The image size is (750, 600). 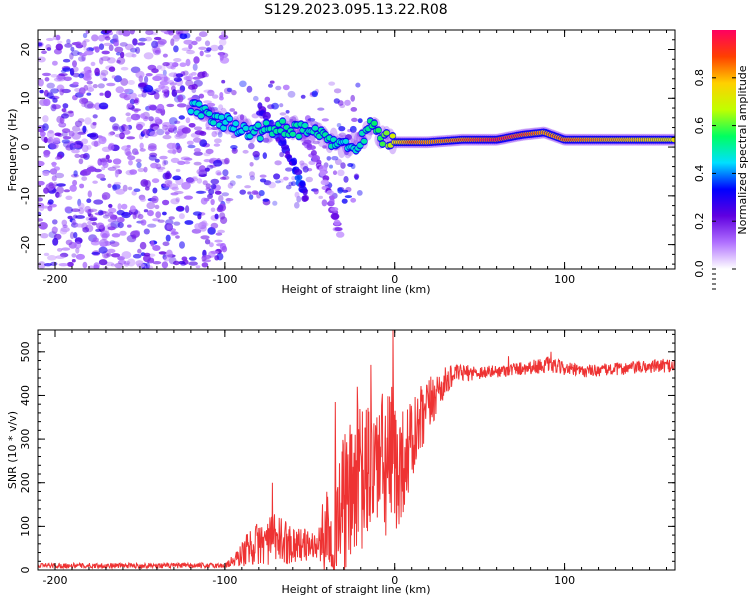 What do you see at coordinates (394, 580) in the screenshot?
I see `snr-x-tick-label: 0` at bounding box center [394, 580].